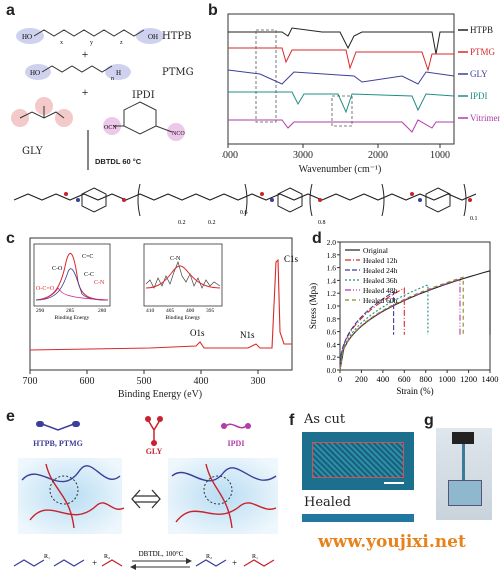  What do you see at coordinates (32, 151) in the screenshot?
I see `label-gly: GLY` at bounding box center [32, 151].